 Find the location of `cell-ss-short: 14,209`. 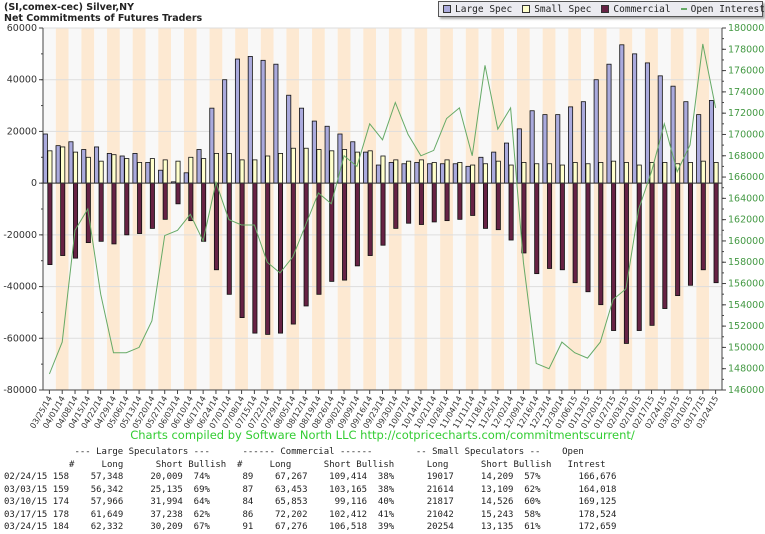

cell-ss-short: 14,209 is located at coordinates (484, 477).